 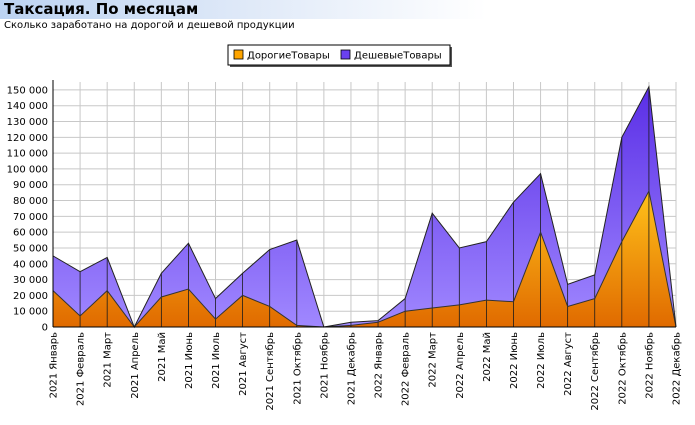 What do you see at coordinates (649, 365) in the screenshot?
I see `x-tick-label: 2022 Ноябрь` at bounding box center [649, 365].